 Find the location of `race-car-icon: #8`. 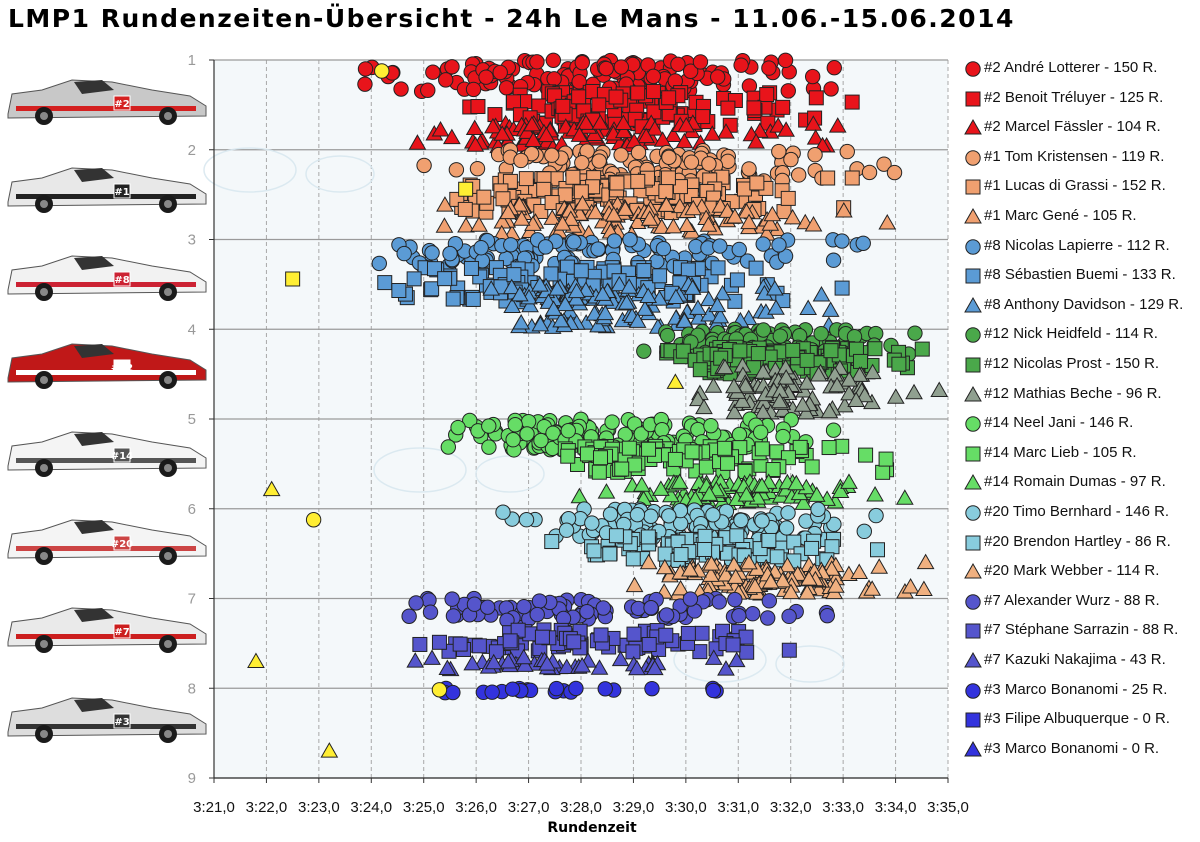

race-car-icon: #8 is located at coordinates (107, 278).